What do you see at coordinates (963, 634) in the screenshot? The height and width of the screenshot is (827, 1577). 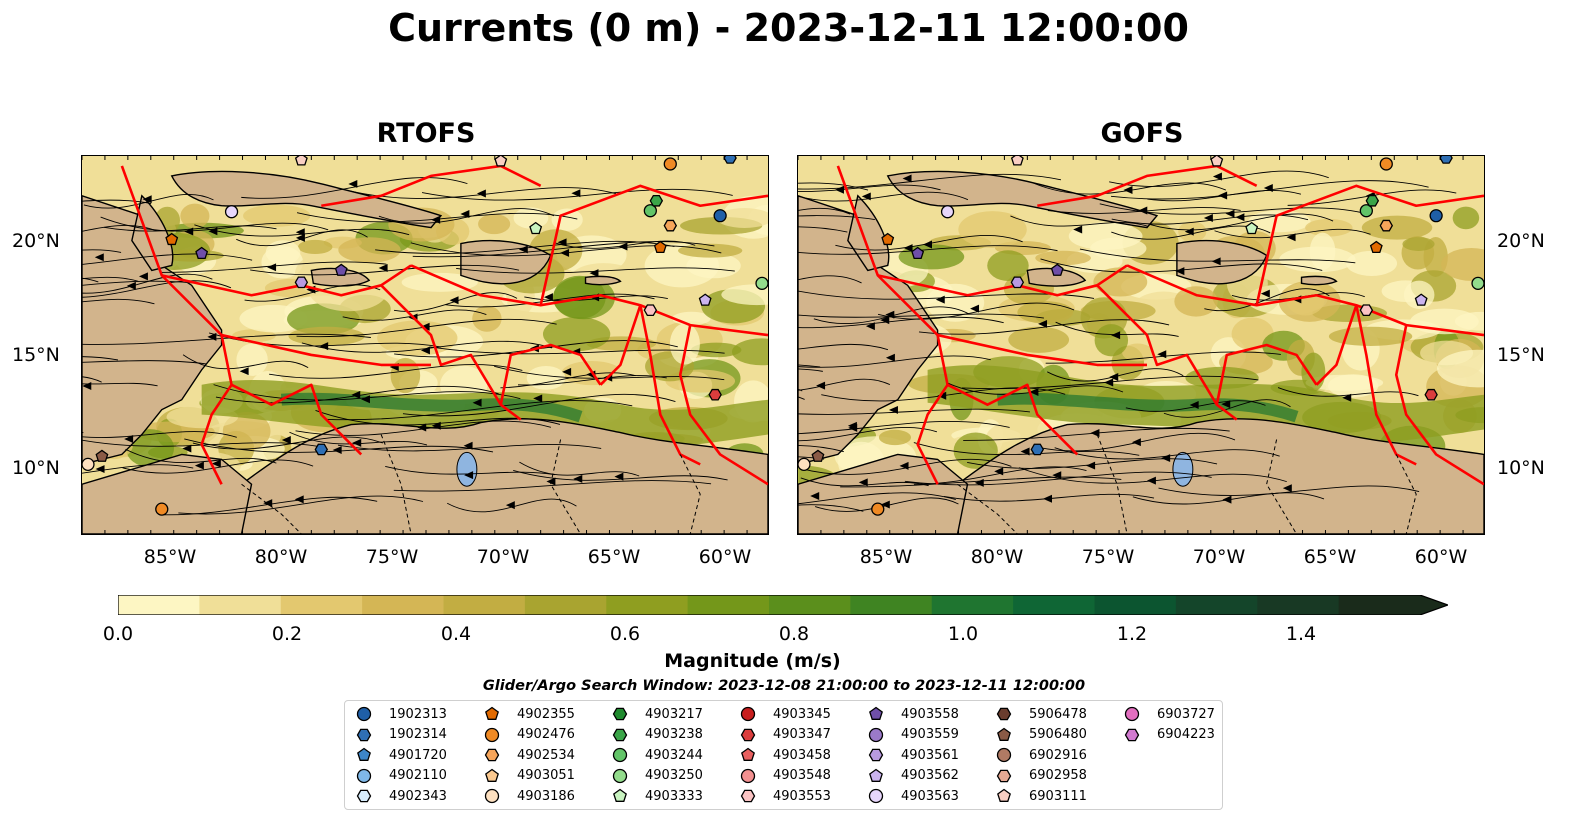 I see `colorbar-tick: 1.0` at bounding box center [963, 634].